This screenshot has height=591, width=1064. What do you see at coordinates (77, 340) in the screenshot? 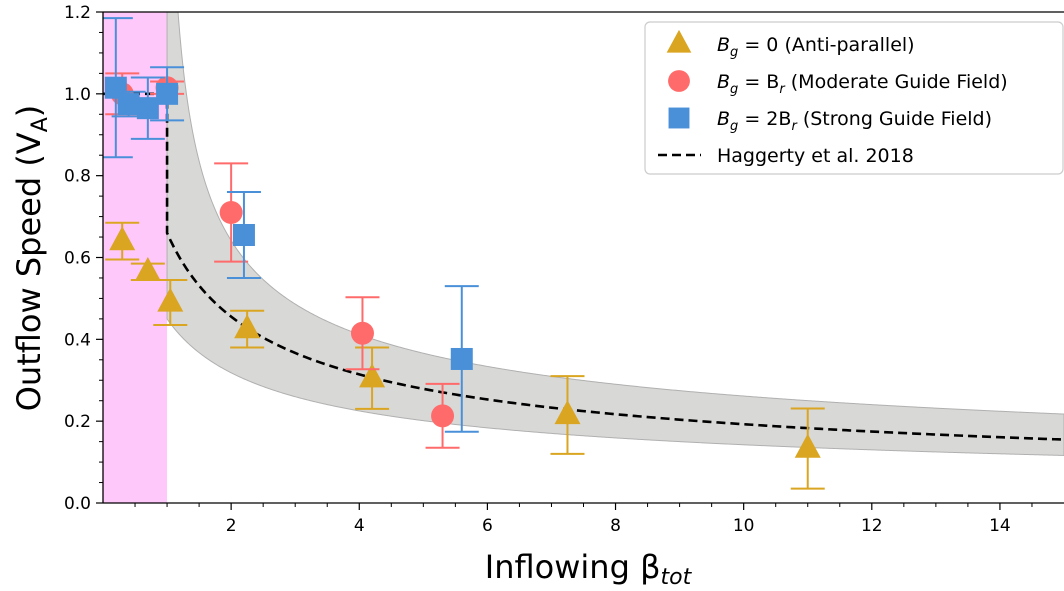
I see `y-tick-label: 0.4` at bounding box center [77, 340].